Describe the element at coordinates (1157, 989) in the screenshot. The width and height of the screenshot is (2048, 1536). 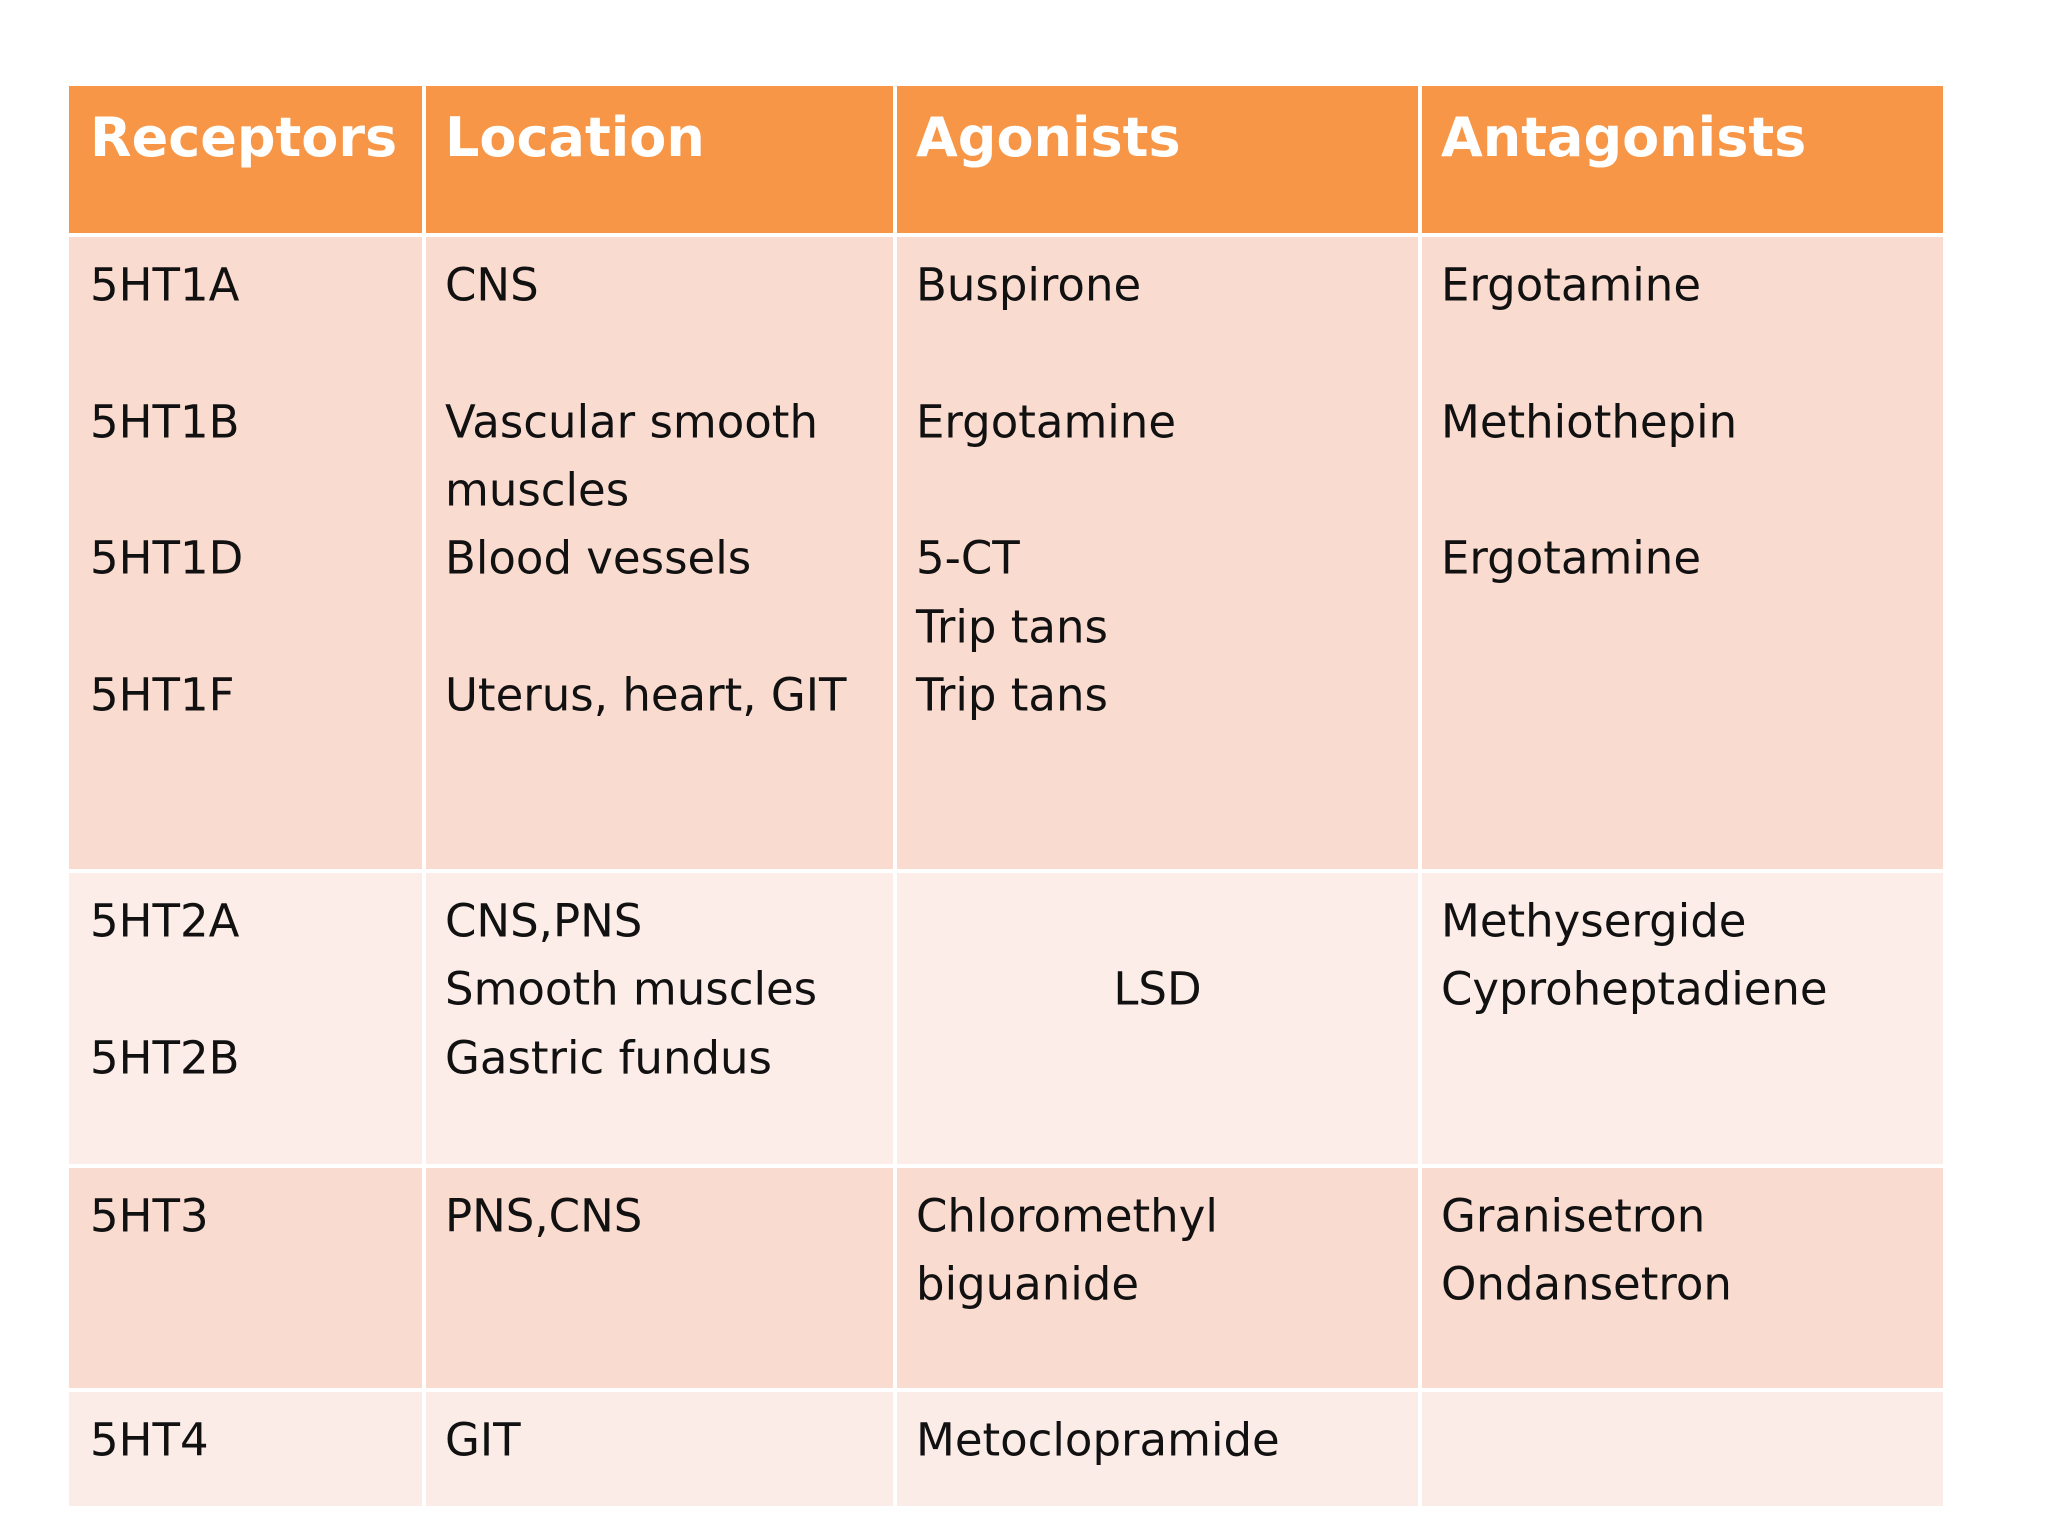
I see `cell-text: LSD` at that location.